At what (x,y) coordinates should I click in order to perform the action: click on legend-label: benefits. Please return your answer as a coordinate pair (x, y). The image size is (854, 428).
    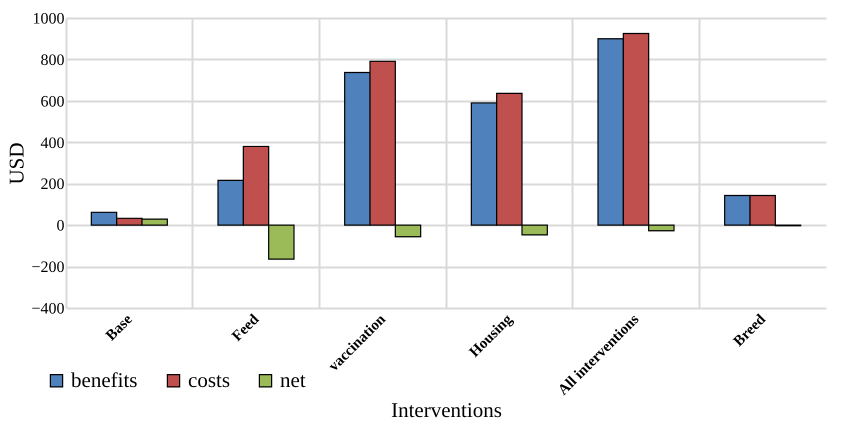
    Looking at the image, I should click on (104, 380).